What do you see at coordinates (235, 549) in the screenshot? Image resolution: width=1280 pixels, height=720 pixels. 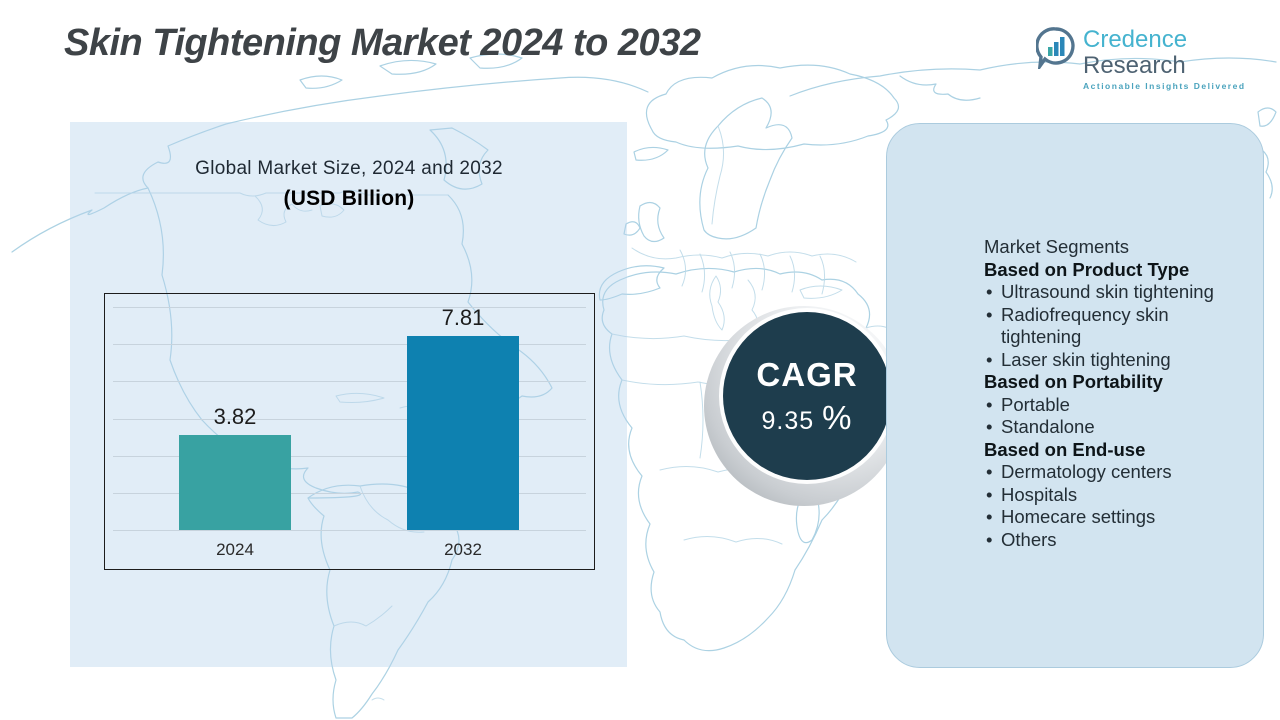 I see `bar-category-label: 2024` at bounding box center [235, 549].